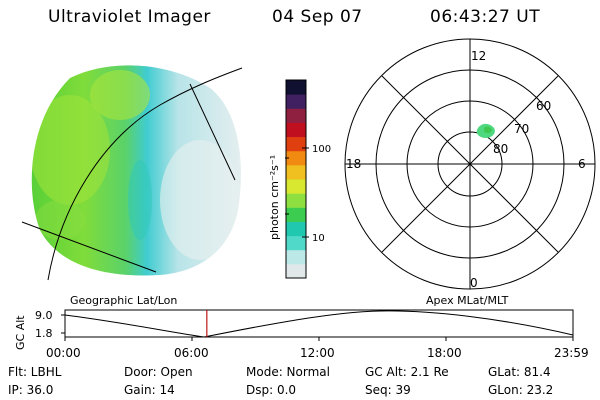  I want to click on timeline-x-tick: 00:00, so click(63, 353).